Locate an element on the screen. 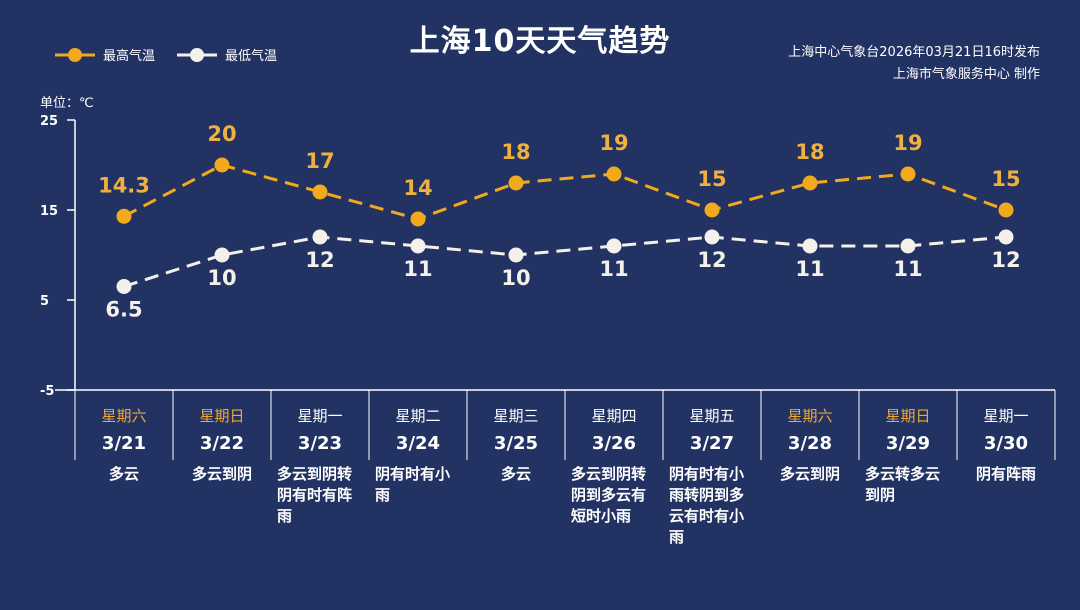  weather-description: 多云到阴转阴有时有阵雨 is located at coordinates (315, 495).